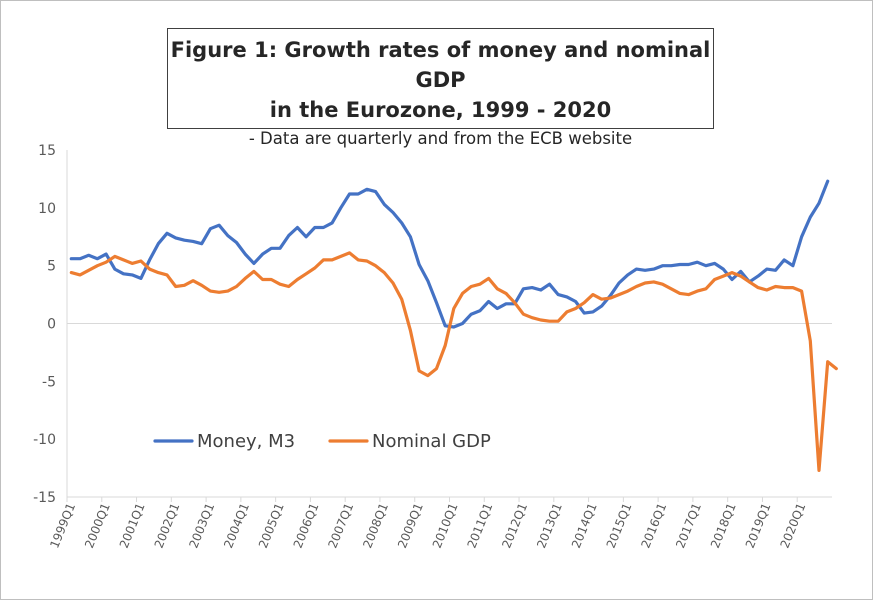 The image size is (873, 600). What do you see at coordinates (97, 525) in the screenshot?
I see `x-tick-label: 2000Q1` at bounding box center [97, 525].